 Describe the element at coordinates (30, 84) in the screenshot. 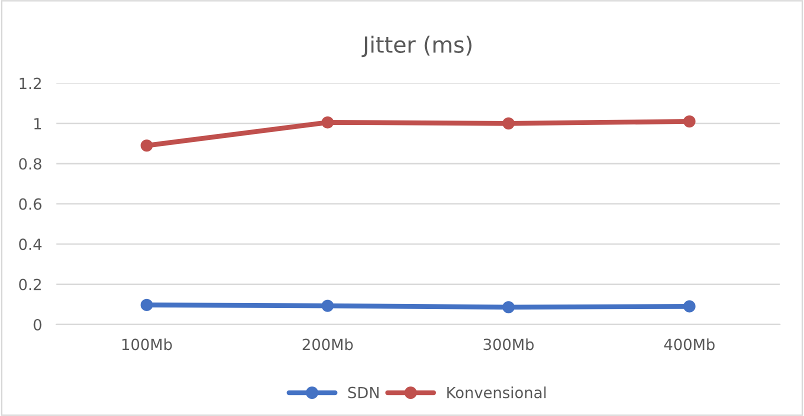

I see `y-tick-label: 1.2` at that location.